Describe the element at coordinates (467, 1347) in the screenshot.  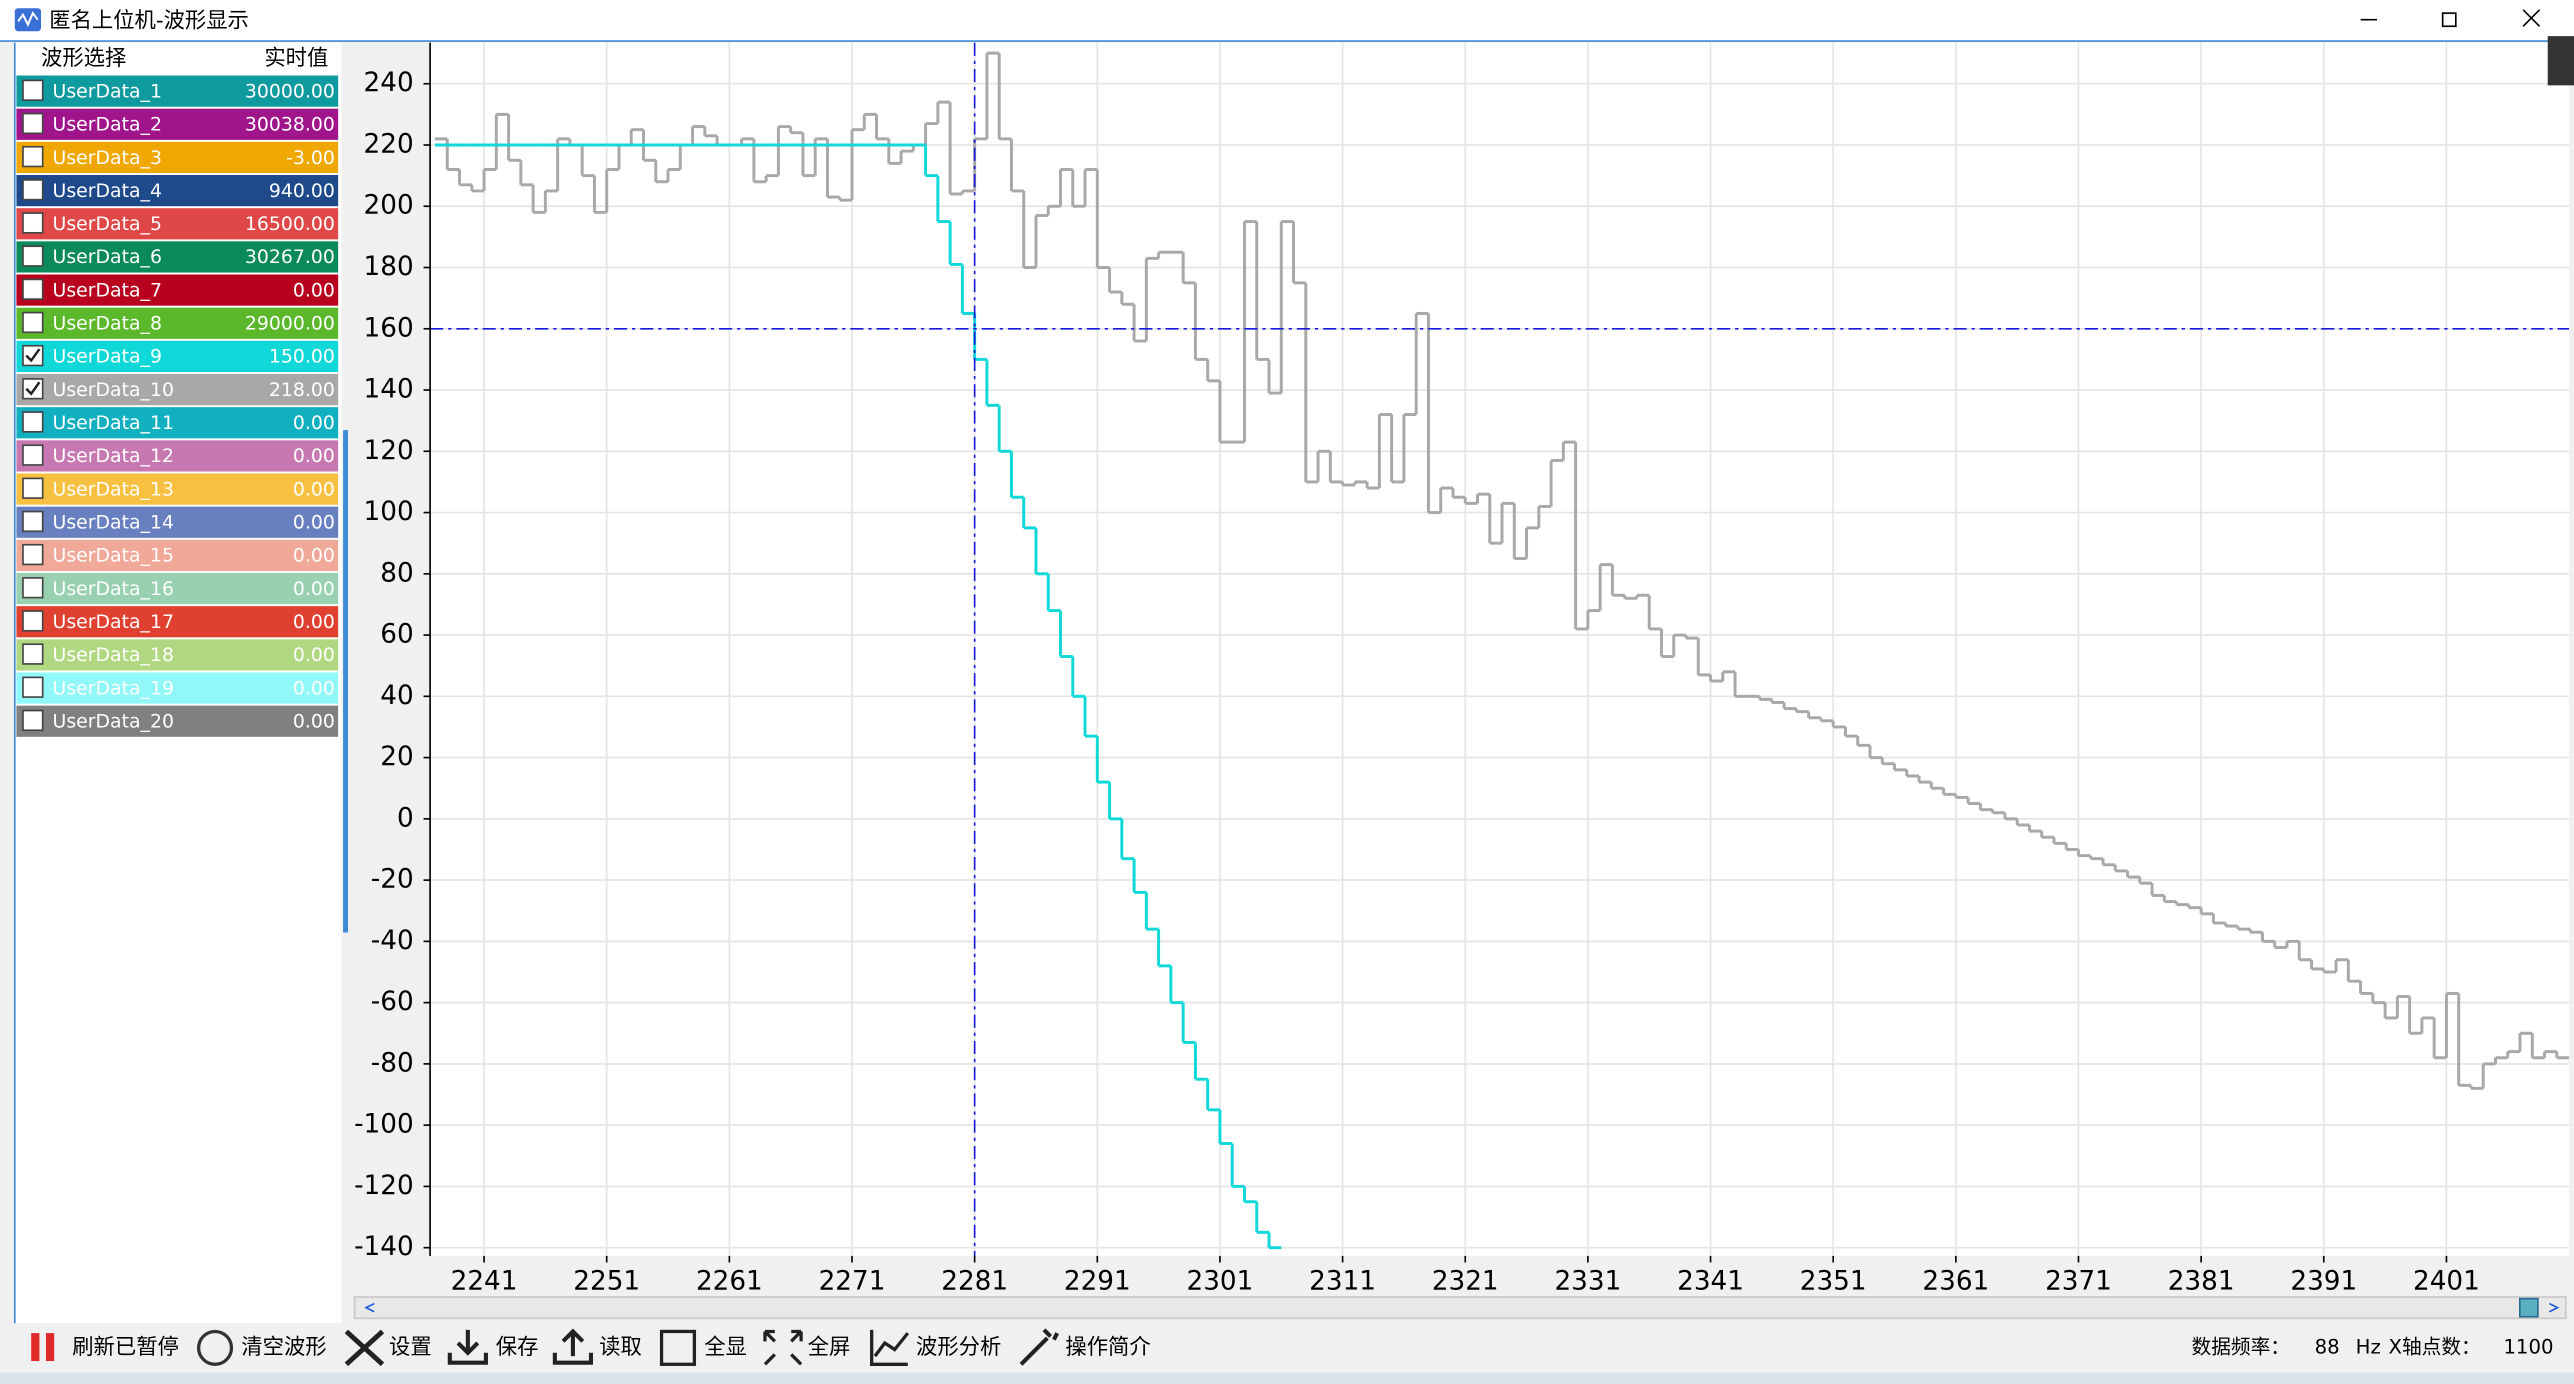
I see `save-icon` at that location.